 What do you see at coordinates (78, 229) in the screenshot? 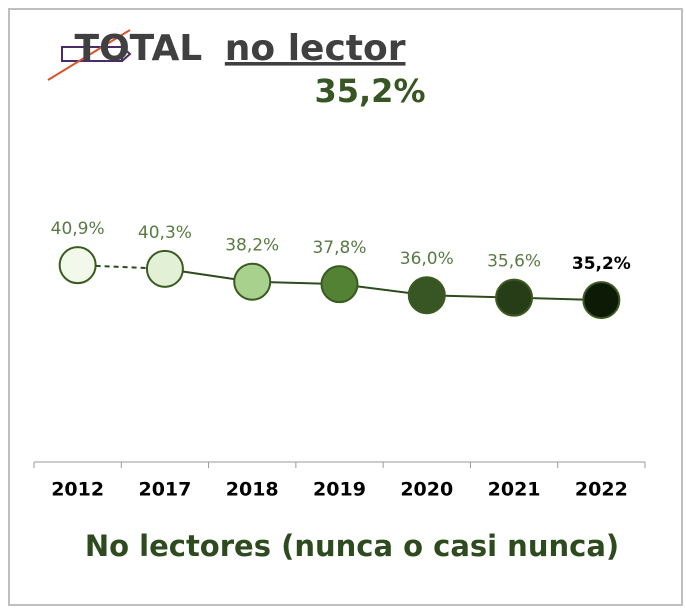
I see `value-label: 40,9%` at bounding box center [78, 229].